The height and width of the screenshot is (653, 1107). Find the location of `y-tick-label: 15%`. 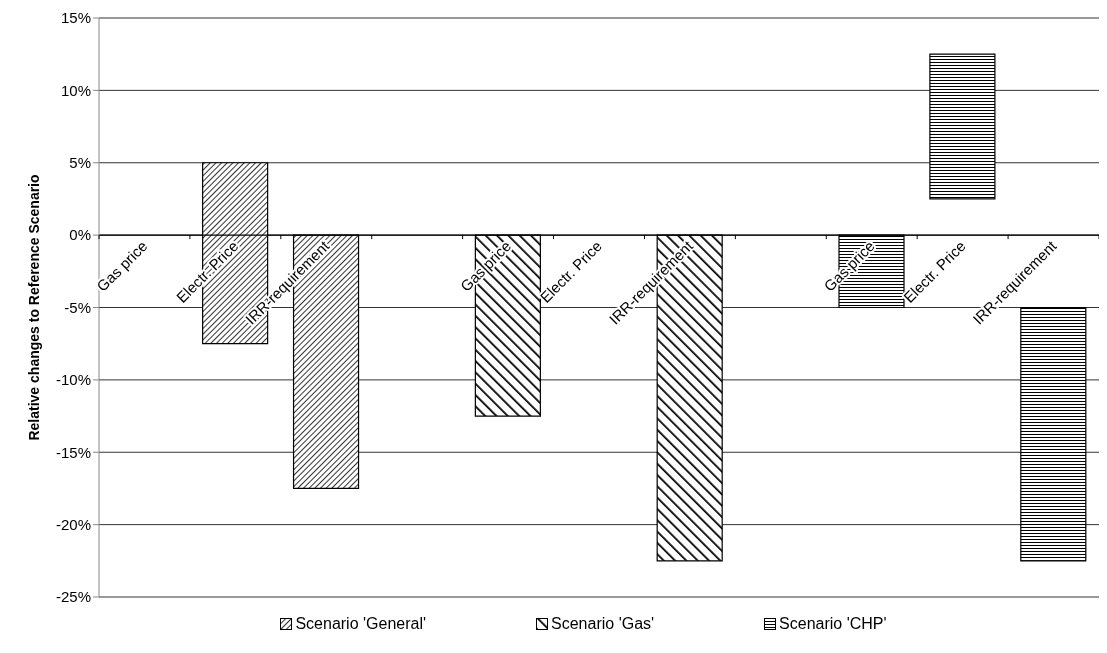

y-tick-label: 15% is located at coordinates (75, 18).